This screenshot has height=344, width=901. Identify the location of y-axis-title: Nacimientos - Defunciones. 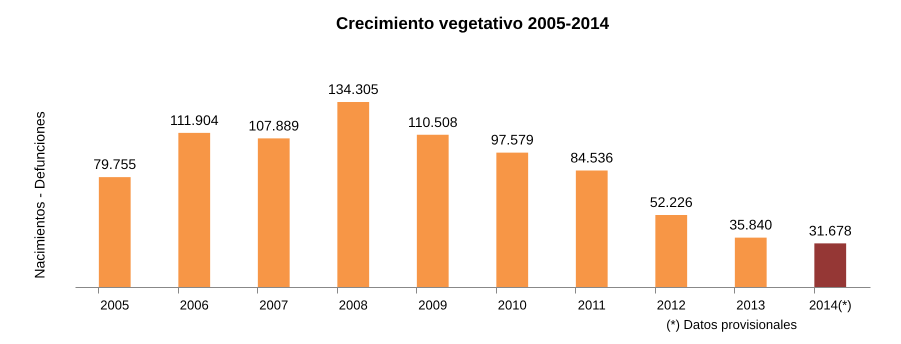
(40, 195).